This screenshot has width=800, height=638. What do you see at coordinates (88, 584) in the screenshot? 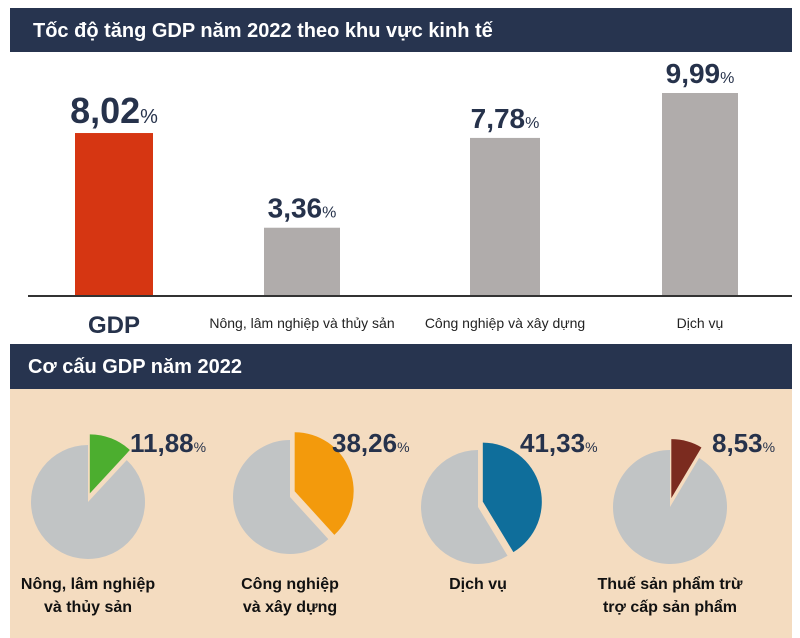
I see `pie-category-label: Nông, lâm nghiệp` at bounding box center [88, 584].